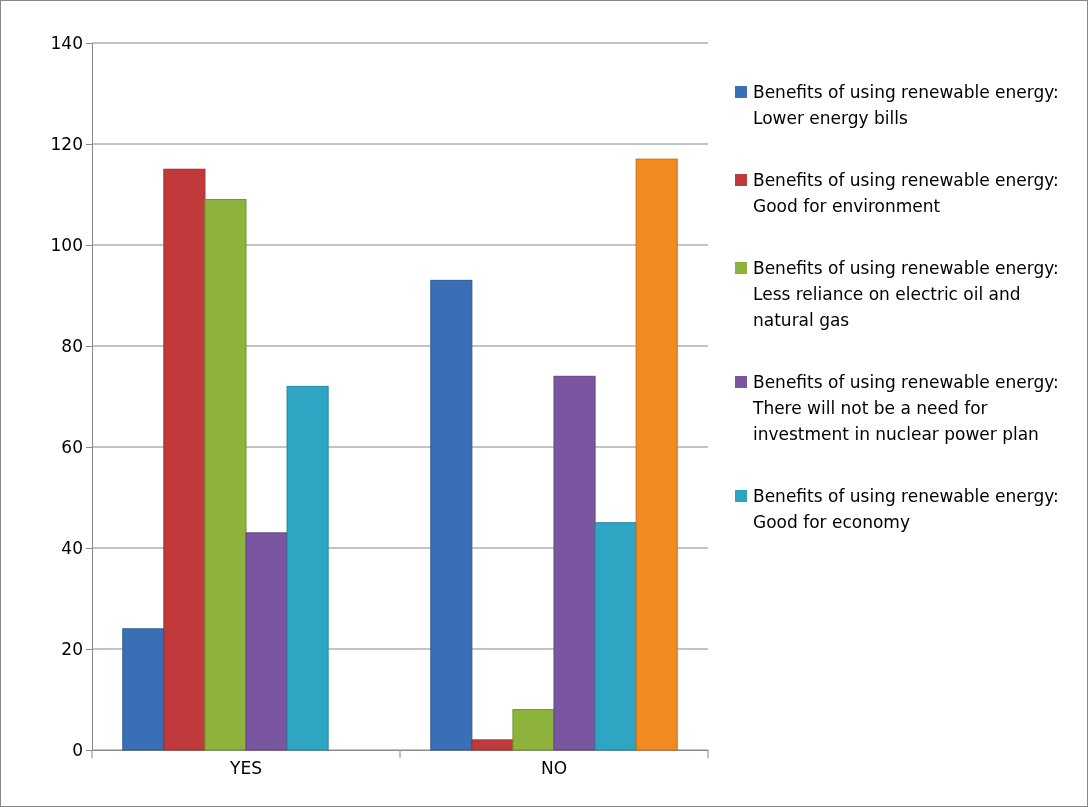 The image size is (1088, 807). What do you see at coordinates (72, 446) in the screenshot?
I see `y-tick-label: 60` at bounding box center [72, 446].